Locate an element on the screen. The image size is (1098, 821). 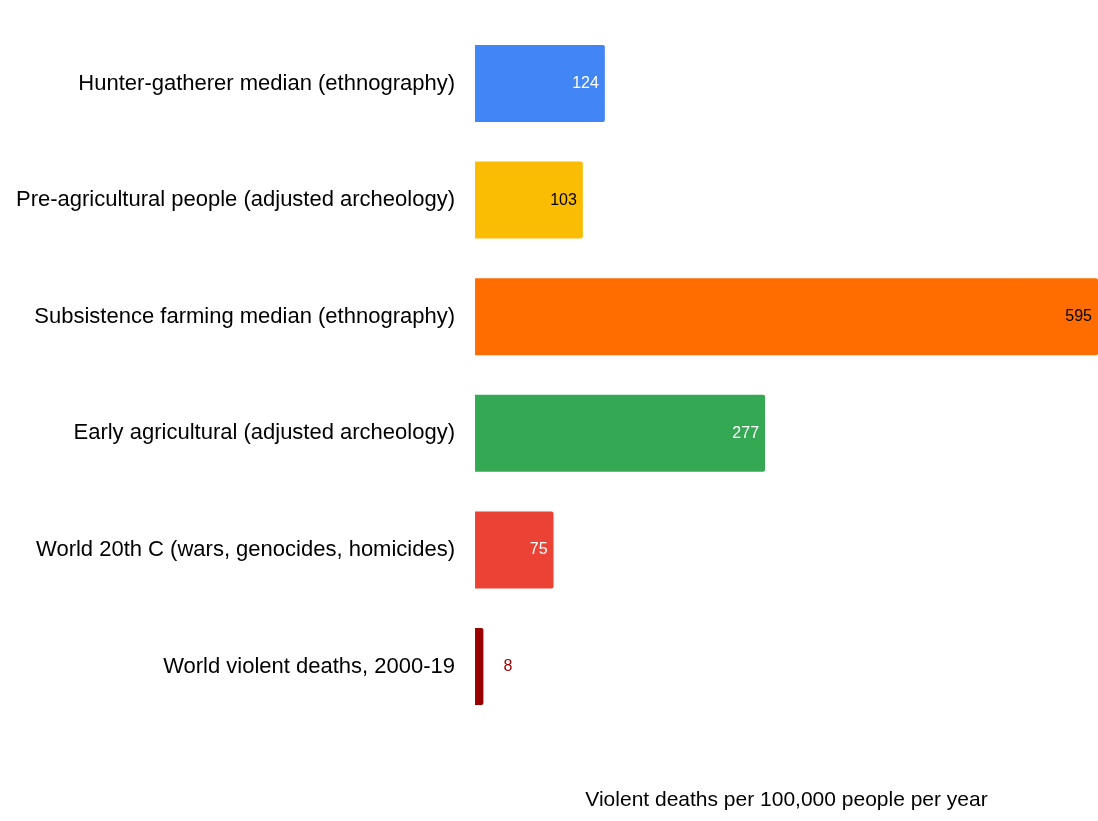
y-tick-label: Hunter-gatherer median (ethnography) is located at coordinates (267, 82).